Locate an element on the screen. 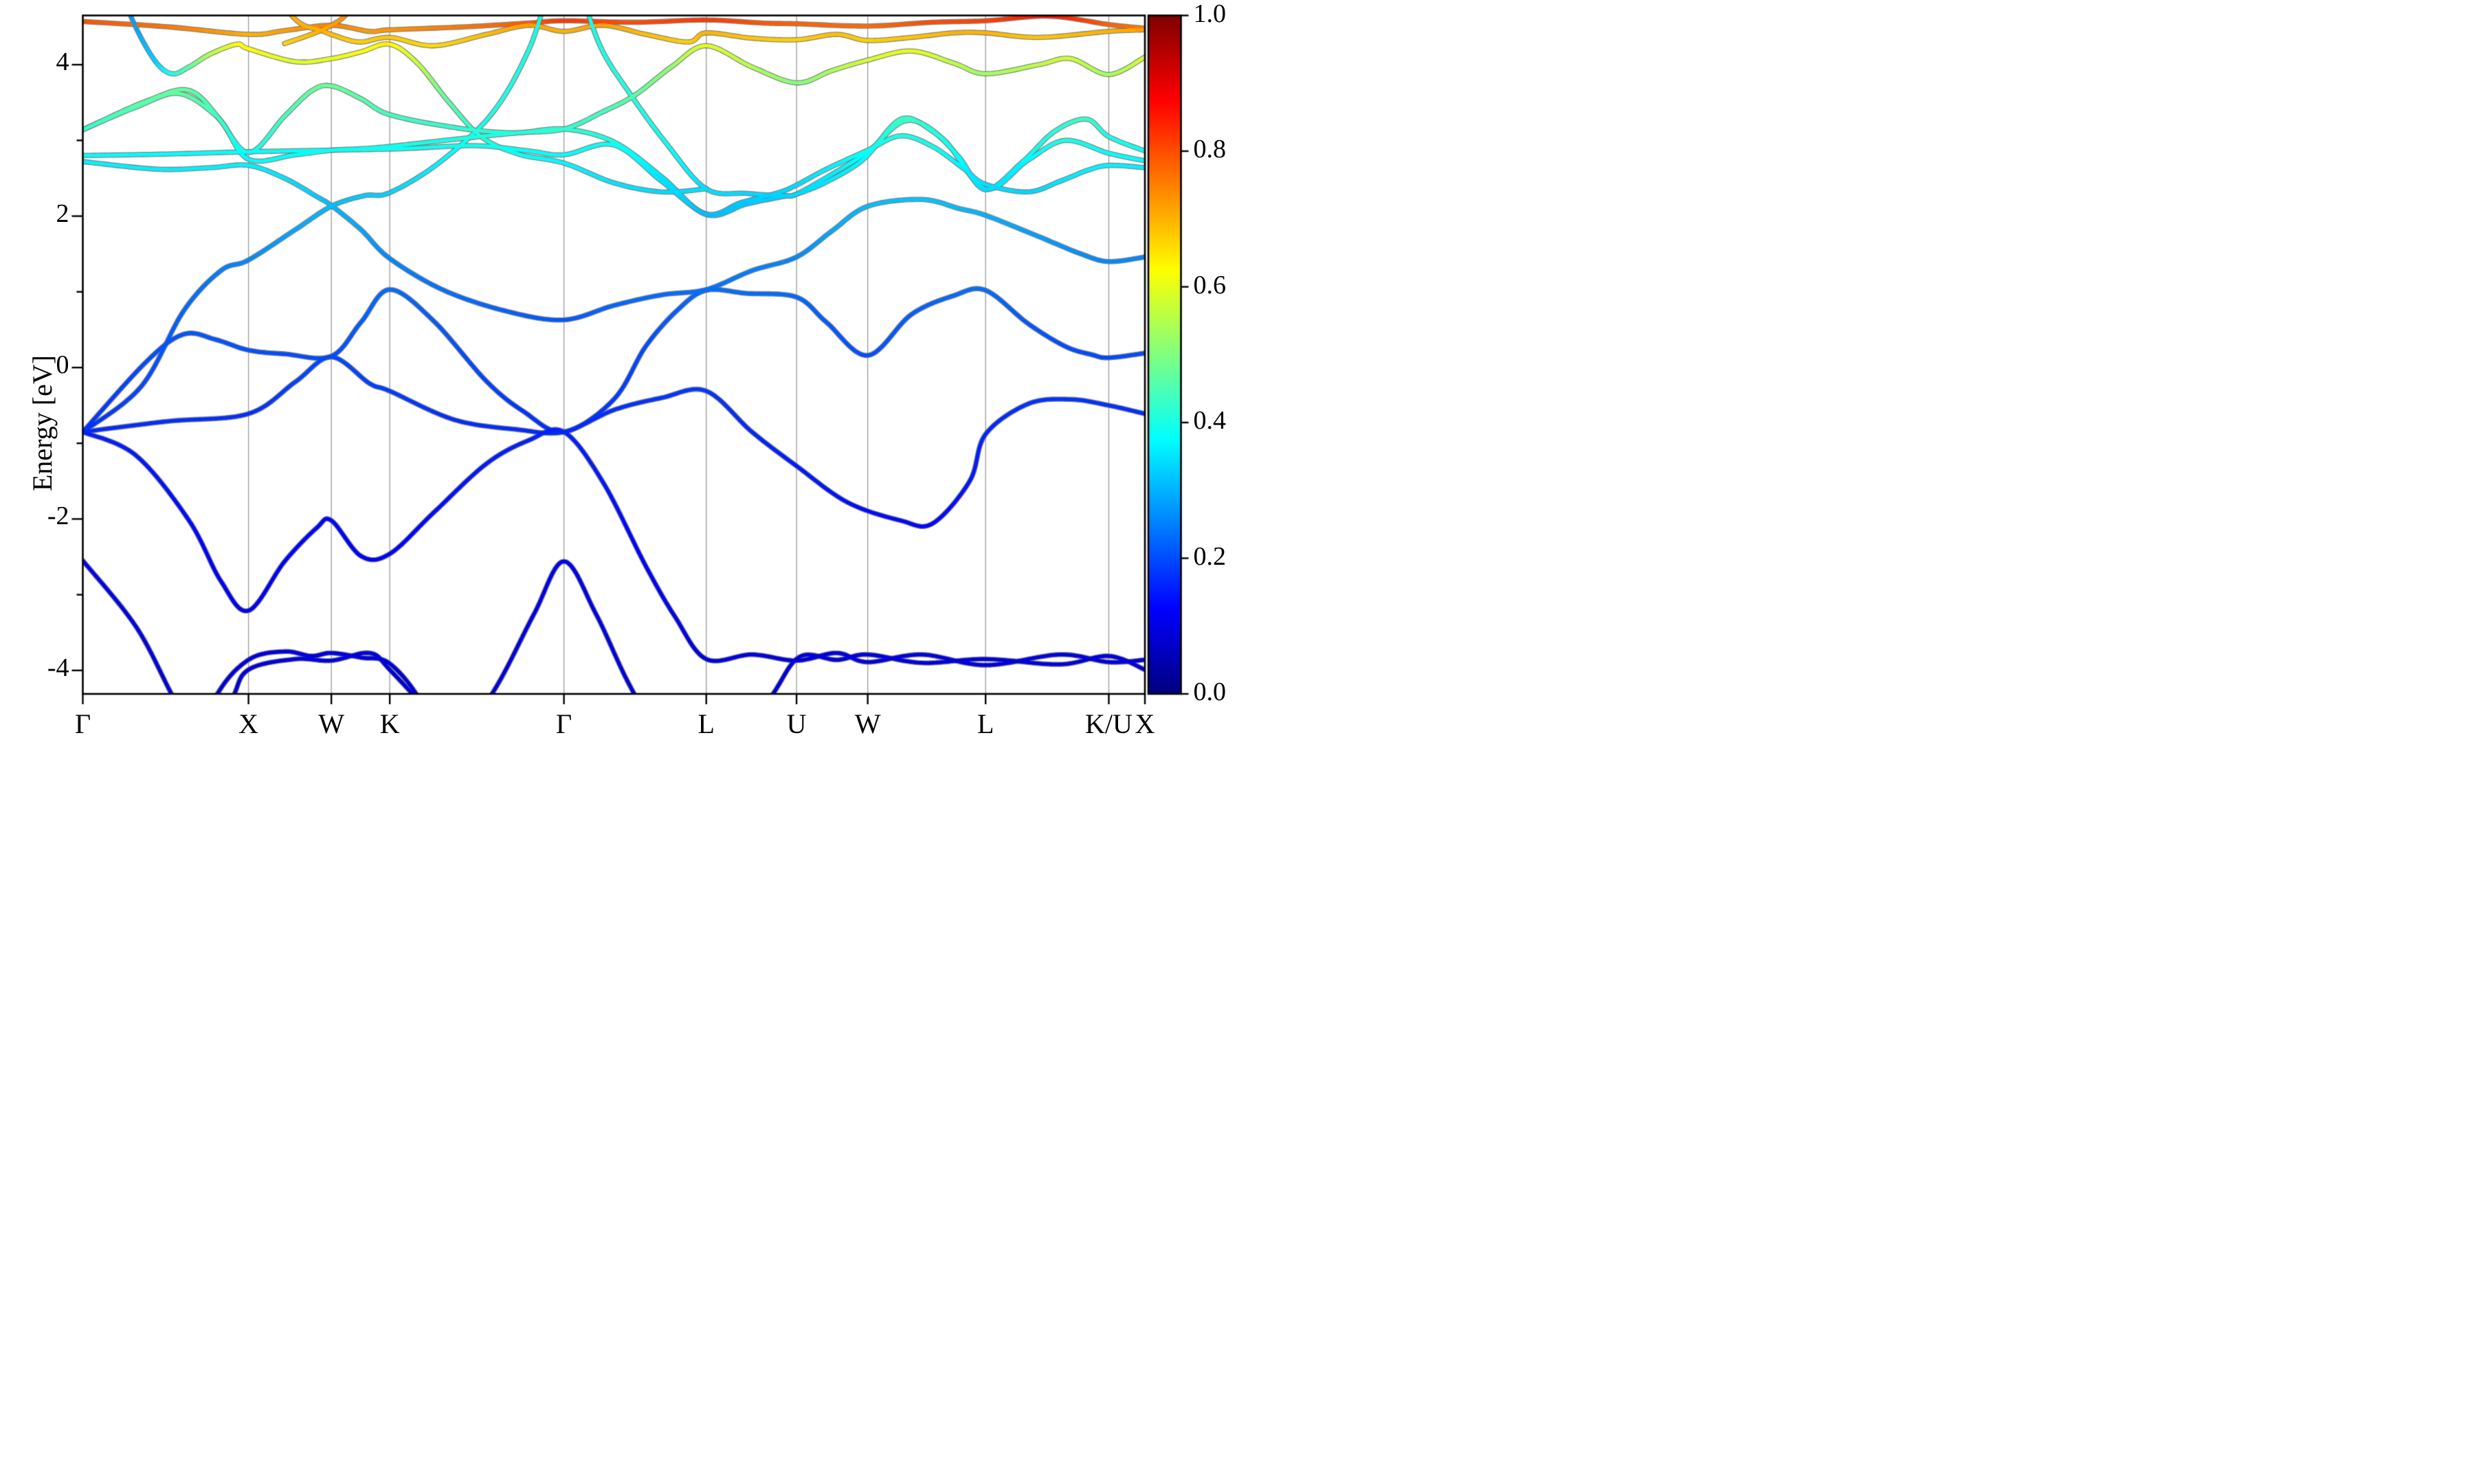 The height and width of the screenshot is (1484, 2474). y-tick-label: 2 is located at coordinates (62, 213).